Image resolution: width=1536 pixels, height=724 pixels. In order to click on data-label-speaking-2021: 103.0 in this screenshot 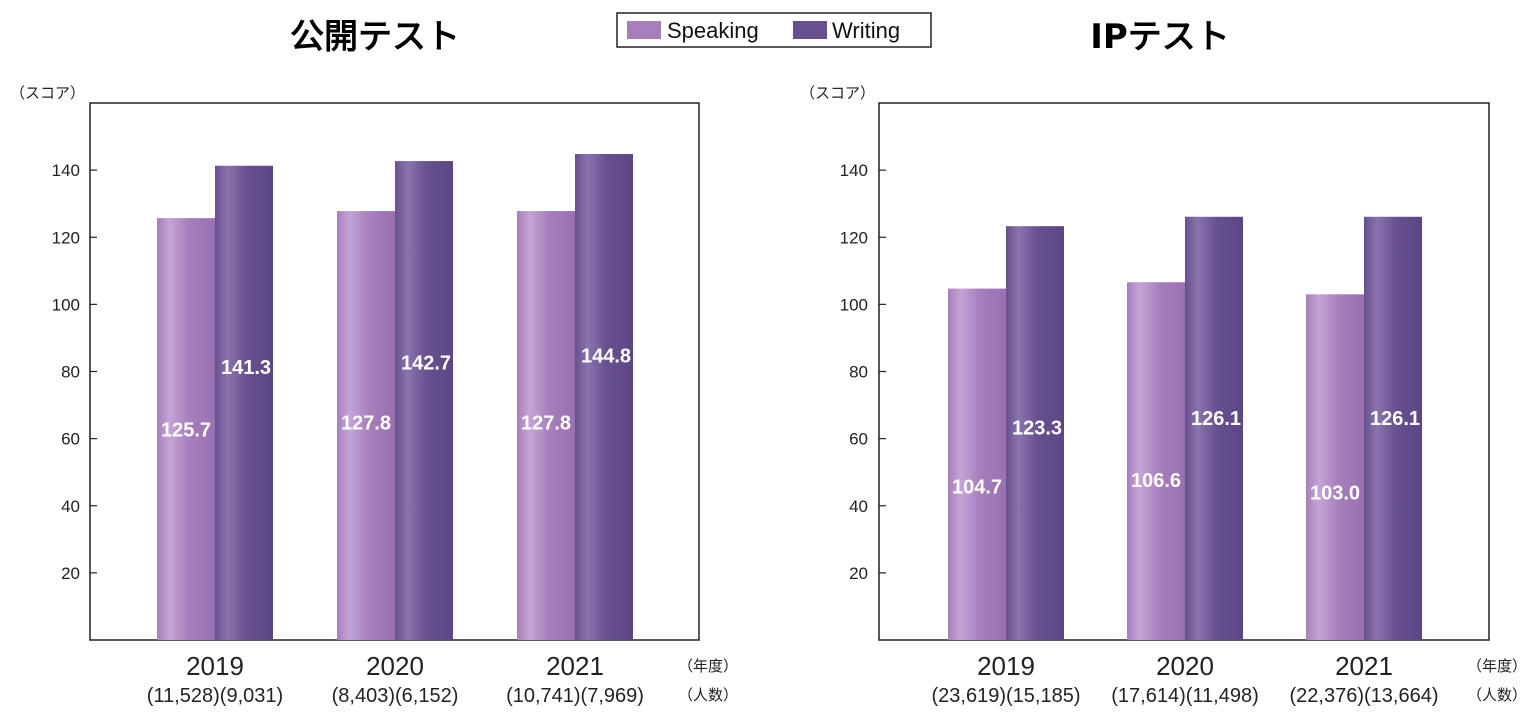, I will do `click(1335, 493)`.